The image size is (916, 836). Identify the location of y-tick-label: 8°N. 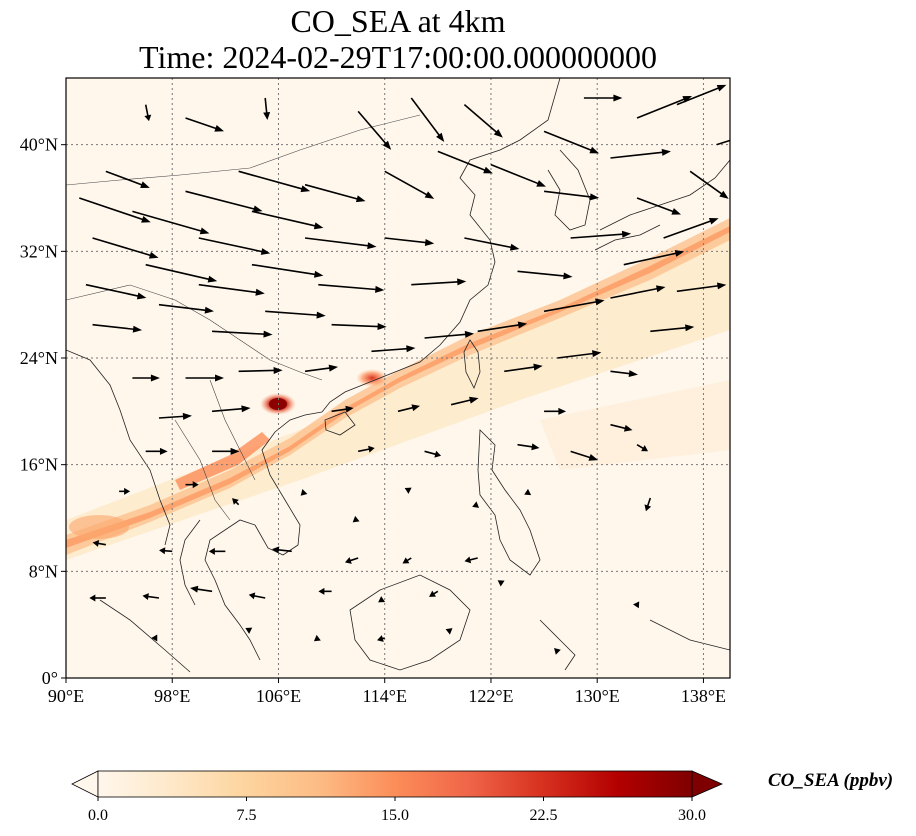
(43, 571).